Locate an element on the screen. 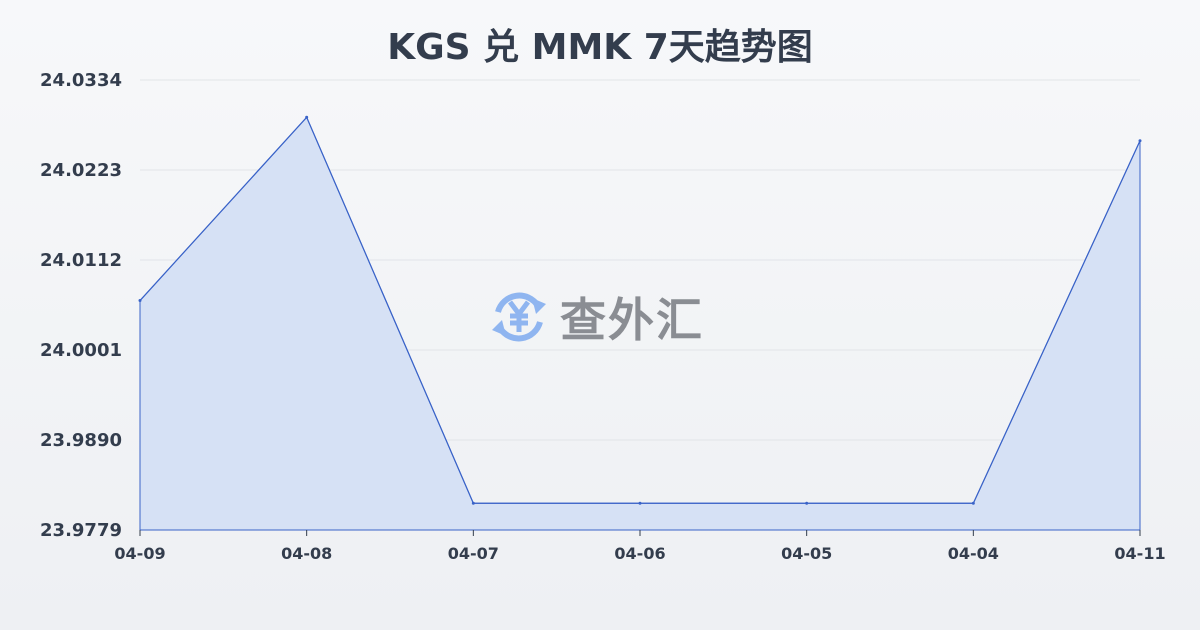 This screenshot has width=1200, height=630. watermark: 查外汇 is located at coordinates (596, 317).